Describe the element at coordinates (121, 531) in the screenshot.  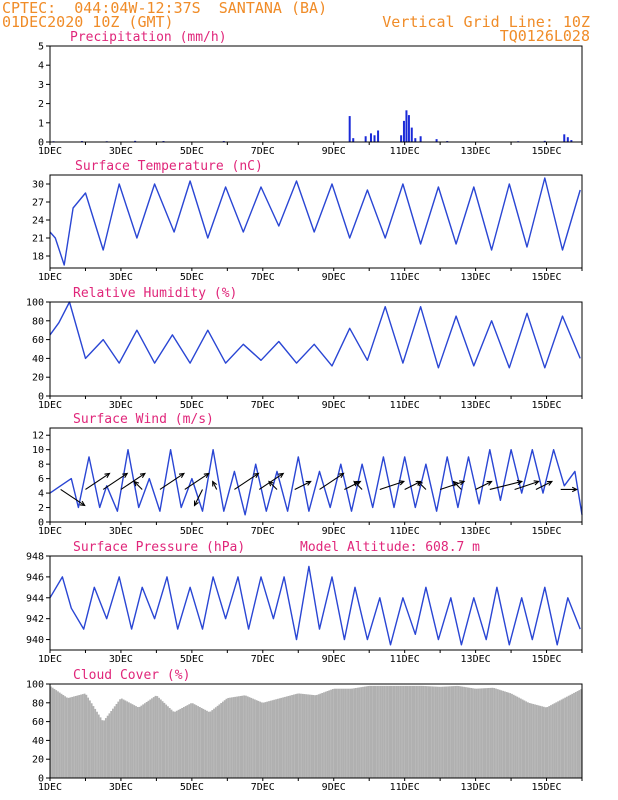
I see `x-tick-label: 3DEC` at that location.